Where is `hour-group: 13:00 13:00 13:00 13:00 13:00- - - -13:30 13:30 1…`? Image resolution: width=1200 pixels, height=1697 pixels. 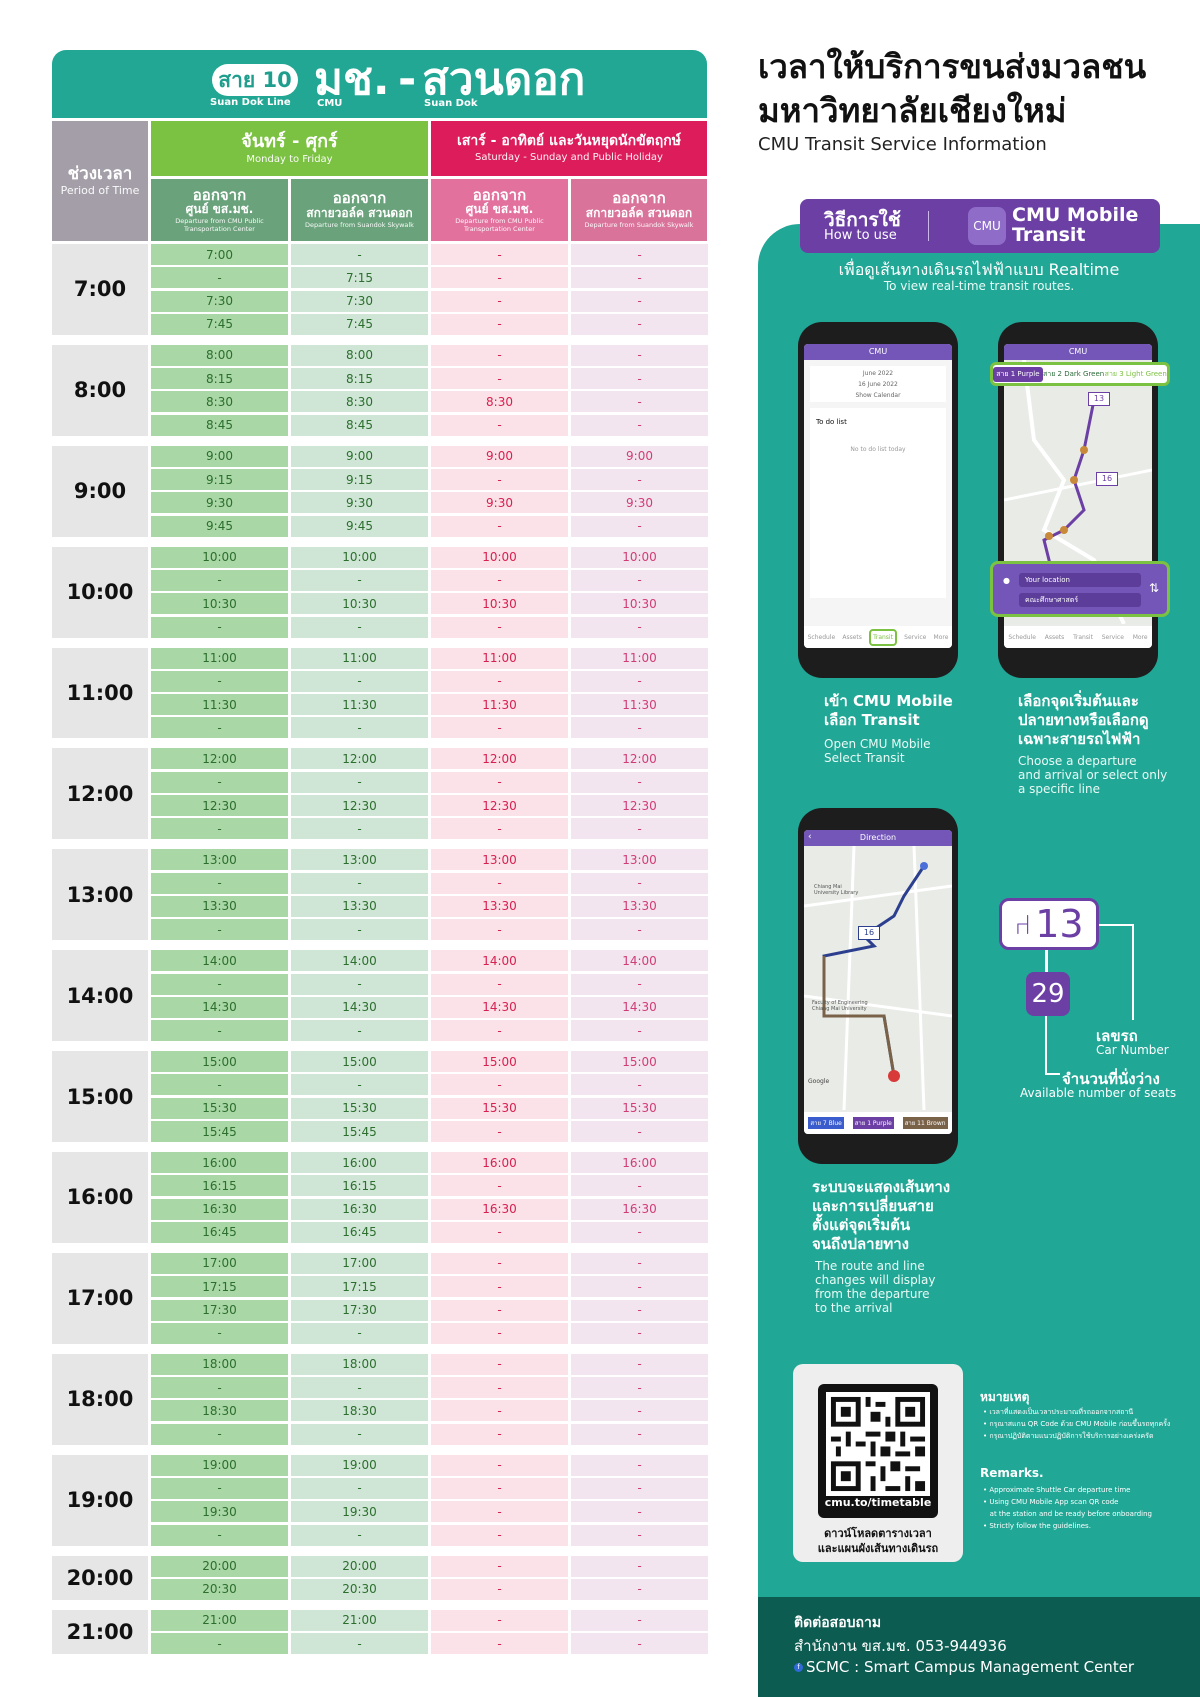 hour-group: 13:00 13:00 13:00 13:00 13:00- - - -13:30 13:30 1… is located at coordinates (380, 895).